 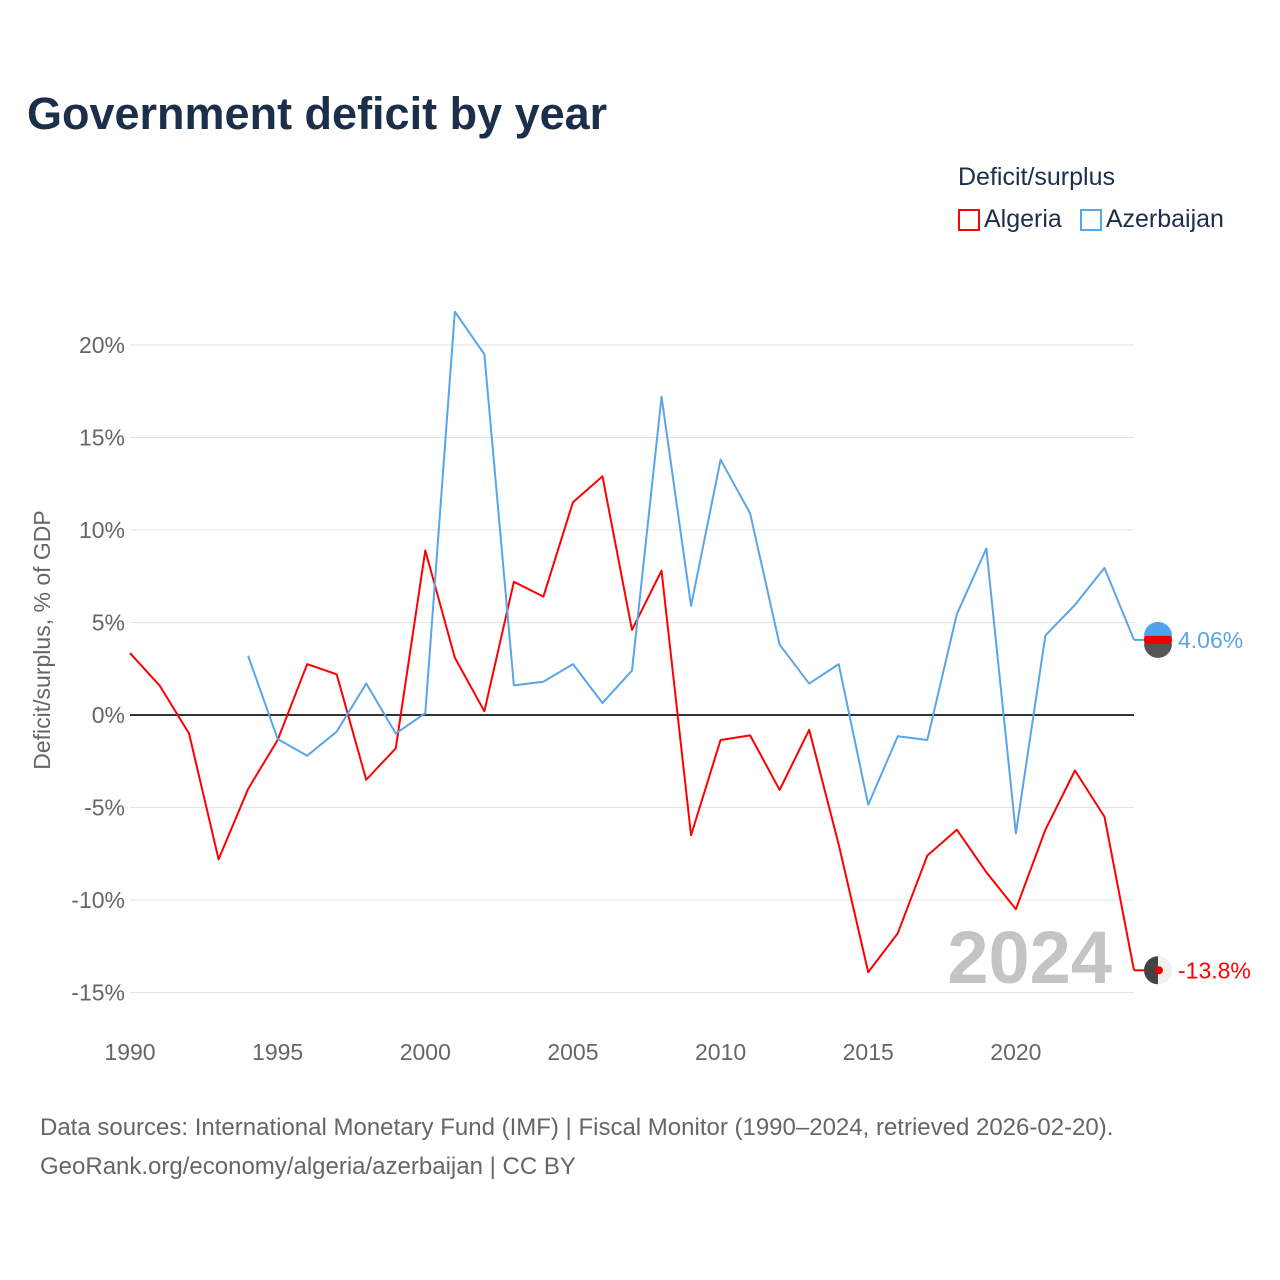 What do you see at coordinates (720, 1052) in the screenshot?
I see `x-tick-label: 2010` at bounding box center [720, 1052].